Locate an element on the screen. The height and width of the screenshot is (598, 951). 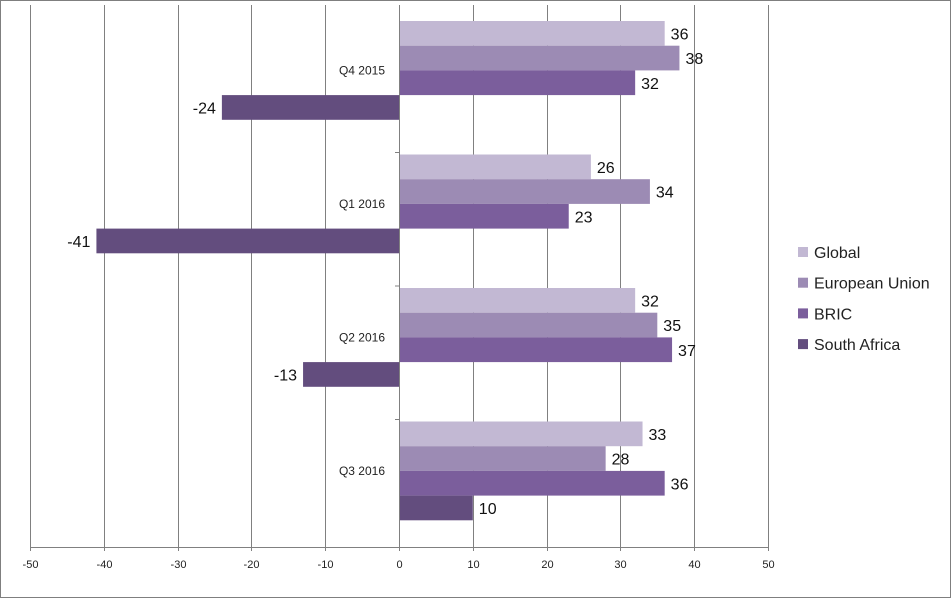
bar-global-q4-2015 is located at coordinates (532, 33).